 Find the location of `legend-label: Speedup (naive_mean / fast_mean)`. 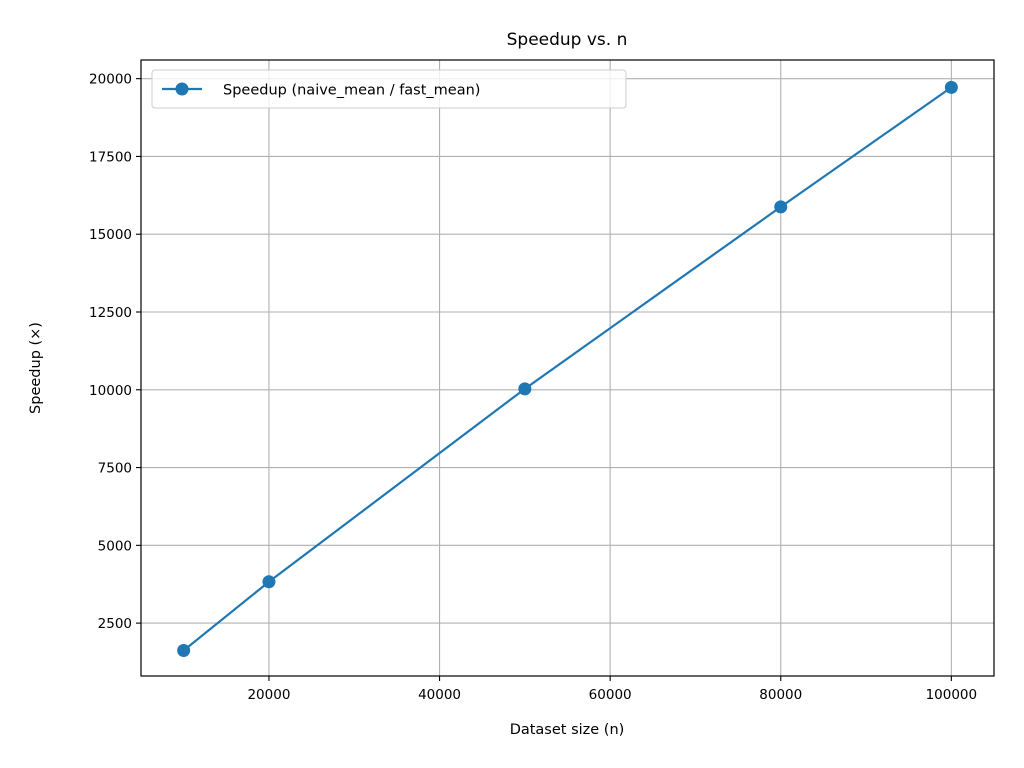

legend-label: Speedup (naive_mean / fast_mean) is located at coordinates (351, 91).